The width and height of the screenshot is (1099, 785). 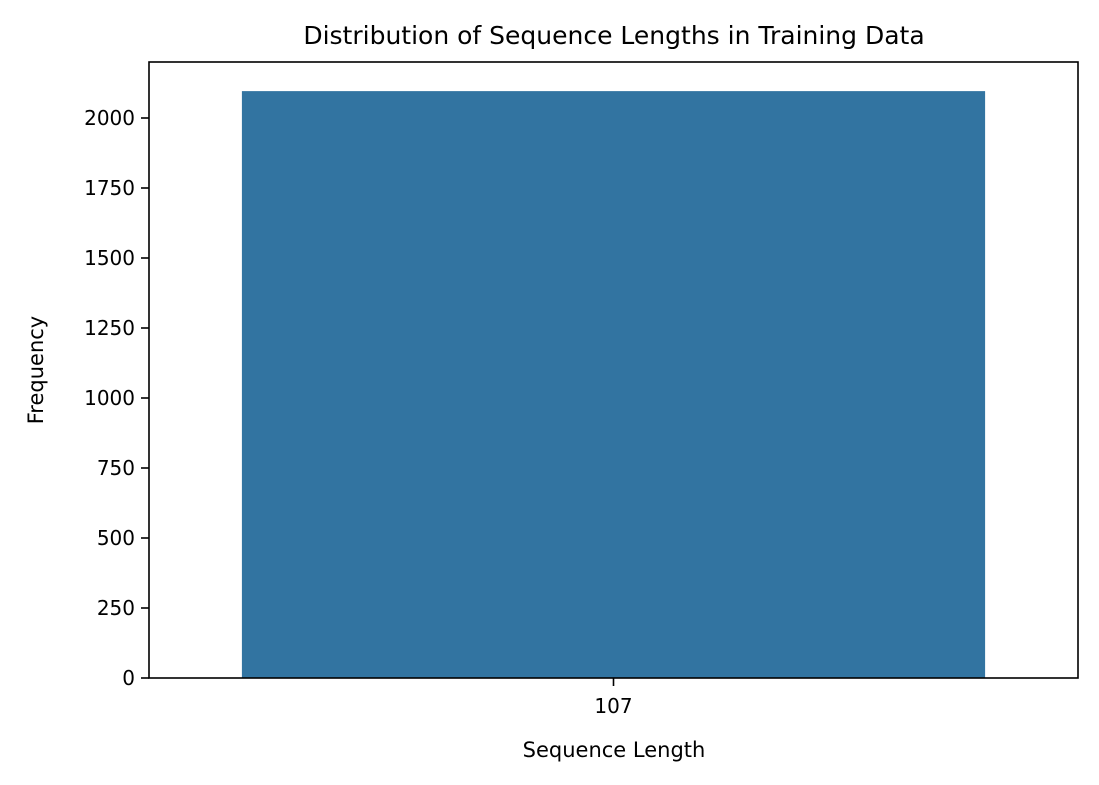 What do you see at coordinates (613, 706) in the screenshot?
I see `x-tick-label: 107` at bounding box center [613, 706].